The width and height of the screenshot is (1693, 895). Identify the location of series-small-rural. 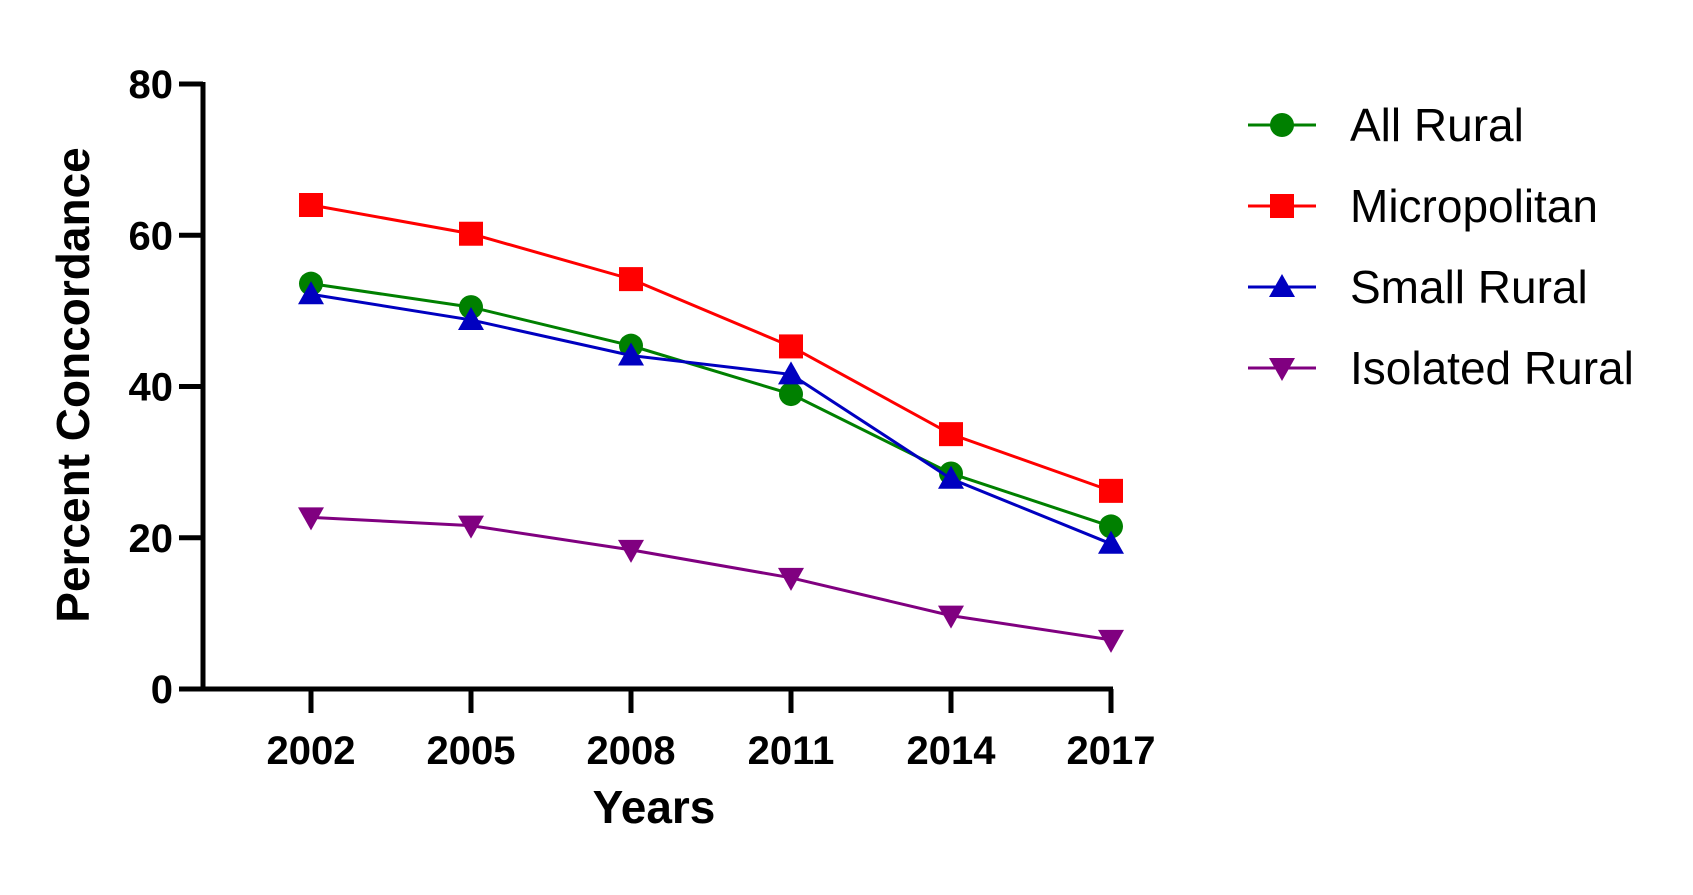
(711, 417).